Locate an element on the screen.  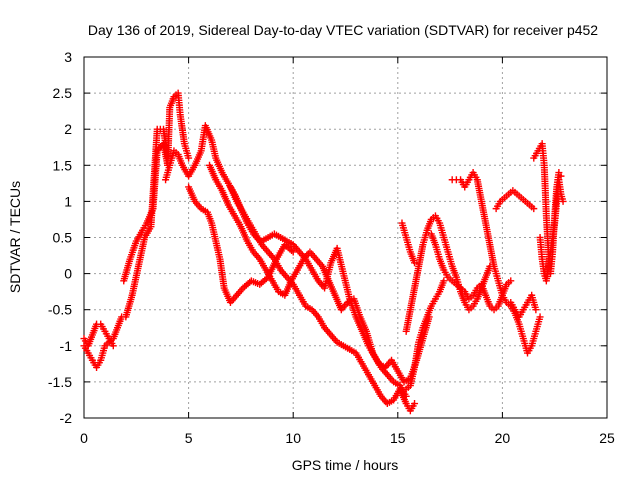
series-arc4 is located at coordinates (147, 223).